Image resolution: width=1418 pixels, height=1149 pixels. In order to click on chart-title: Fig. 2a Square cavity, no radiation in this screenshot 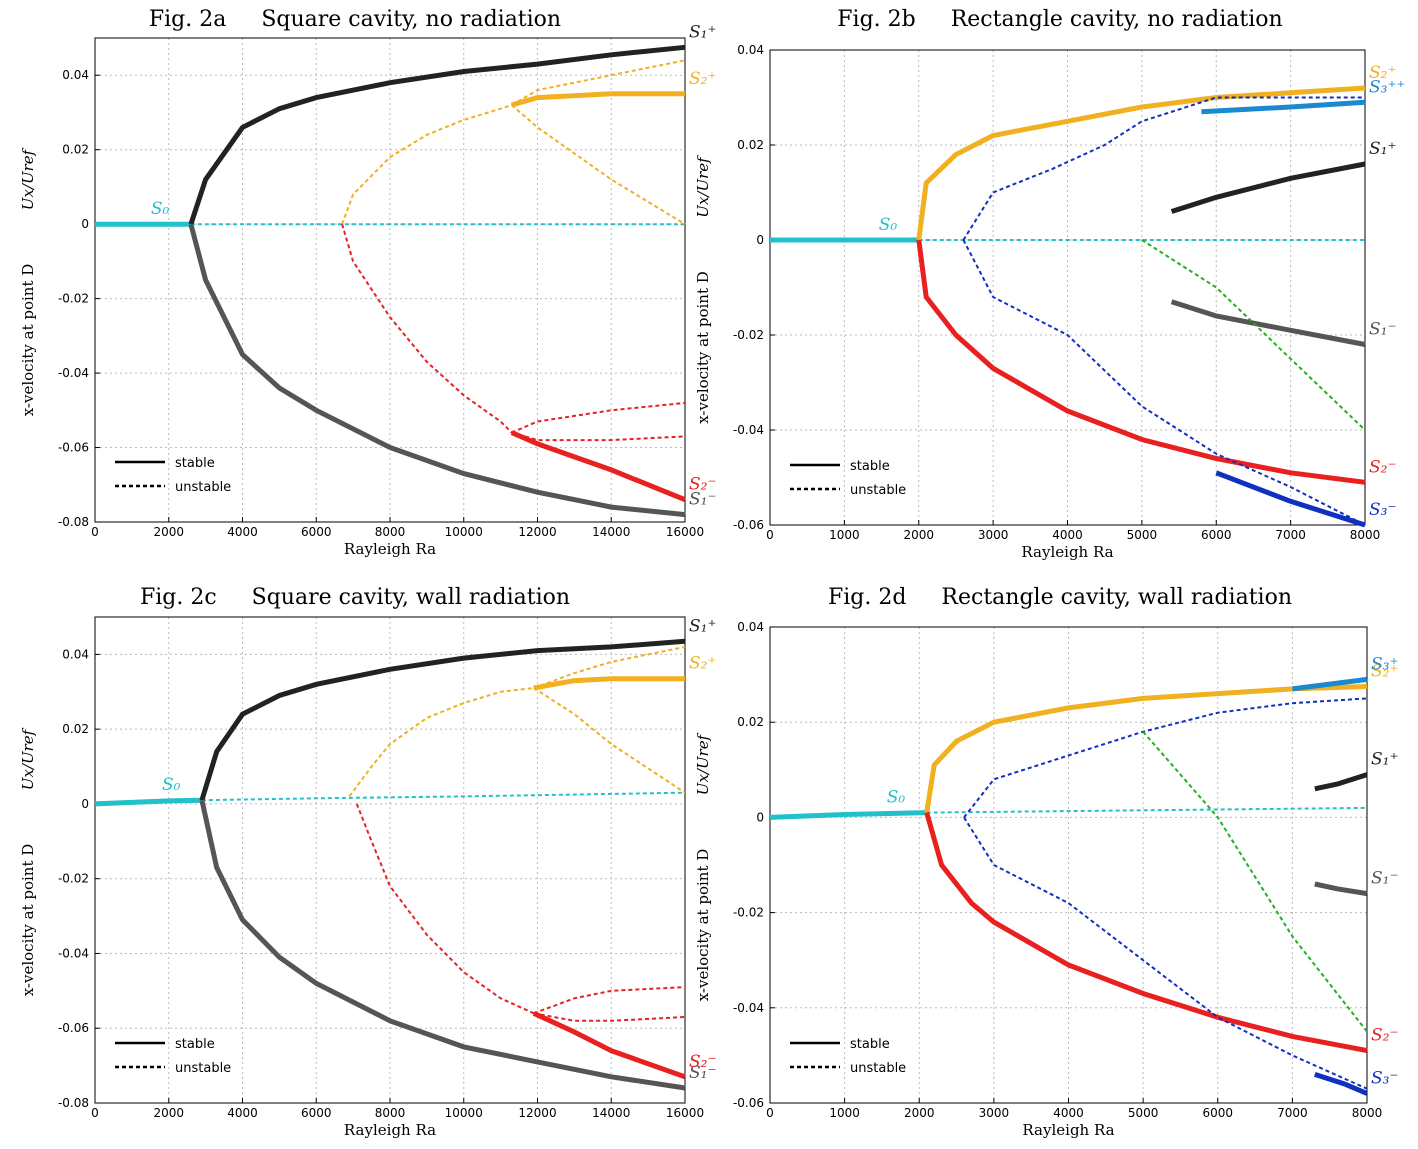, I will do `click(355, 19)`.